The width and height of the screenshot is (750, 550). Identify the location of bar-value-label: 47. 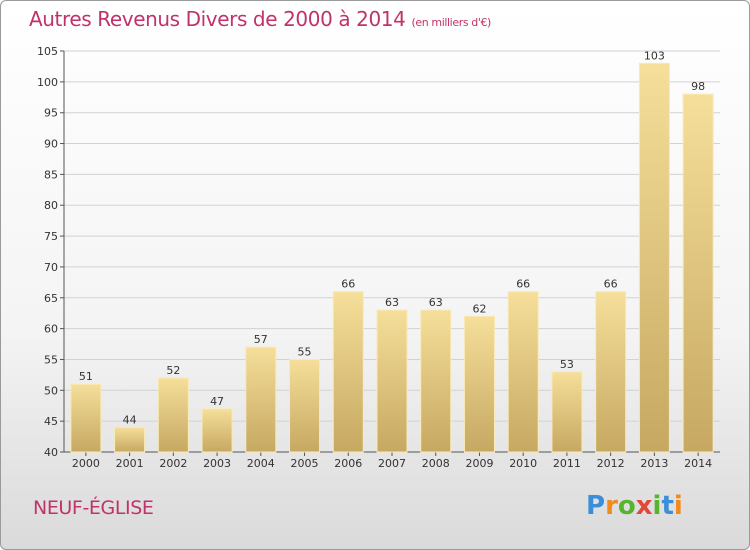
(217, 401).